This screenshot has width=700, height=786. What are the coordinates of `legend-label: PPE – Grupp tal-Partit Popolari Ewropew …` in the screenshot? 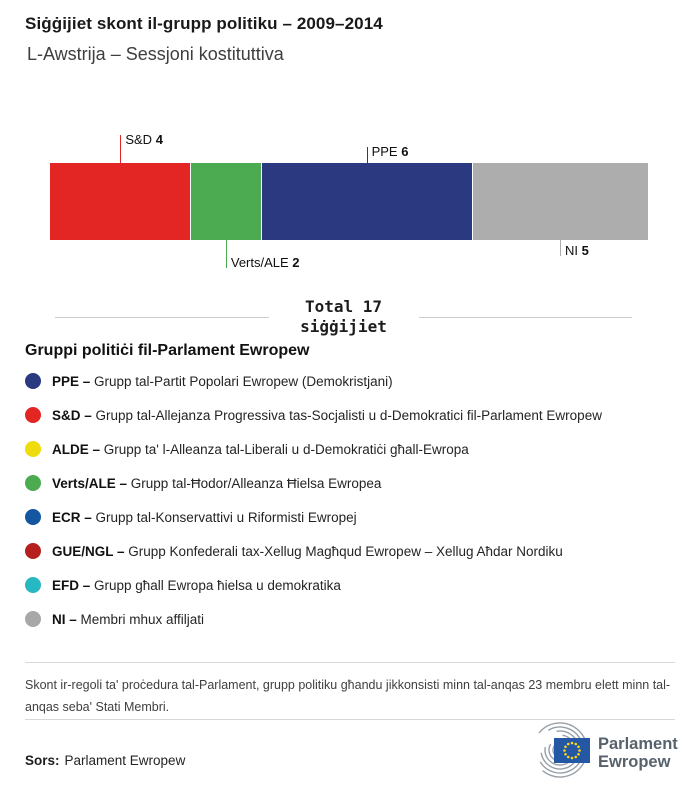 It's located at (222, 381).